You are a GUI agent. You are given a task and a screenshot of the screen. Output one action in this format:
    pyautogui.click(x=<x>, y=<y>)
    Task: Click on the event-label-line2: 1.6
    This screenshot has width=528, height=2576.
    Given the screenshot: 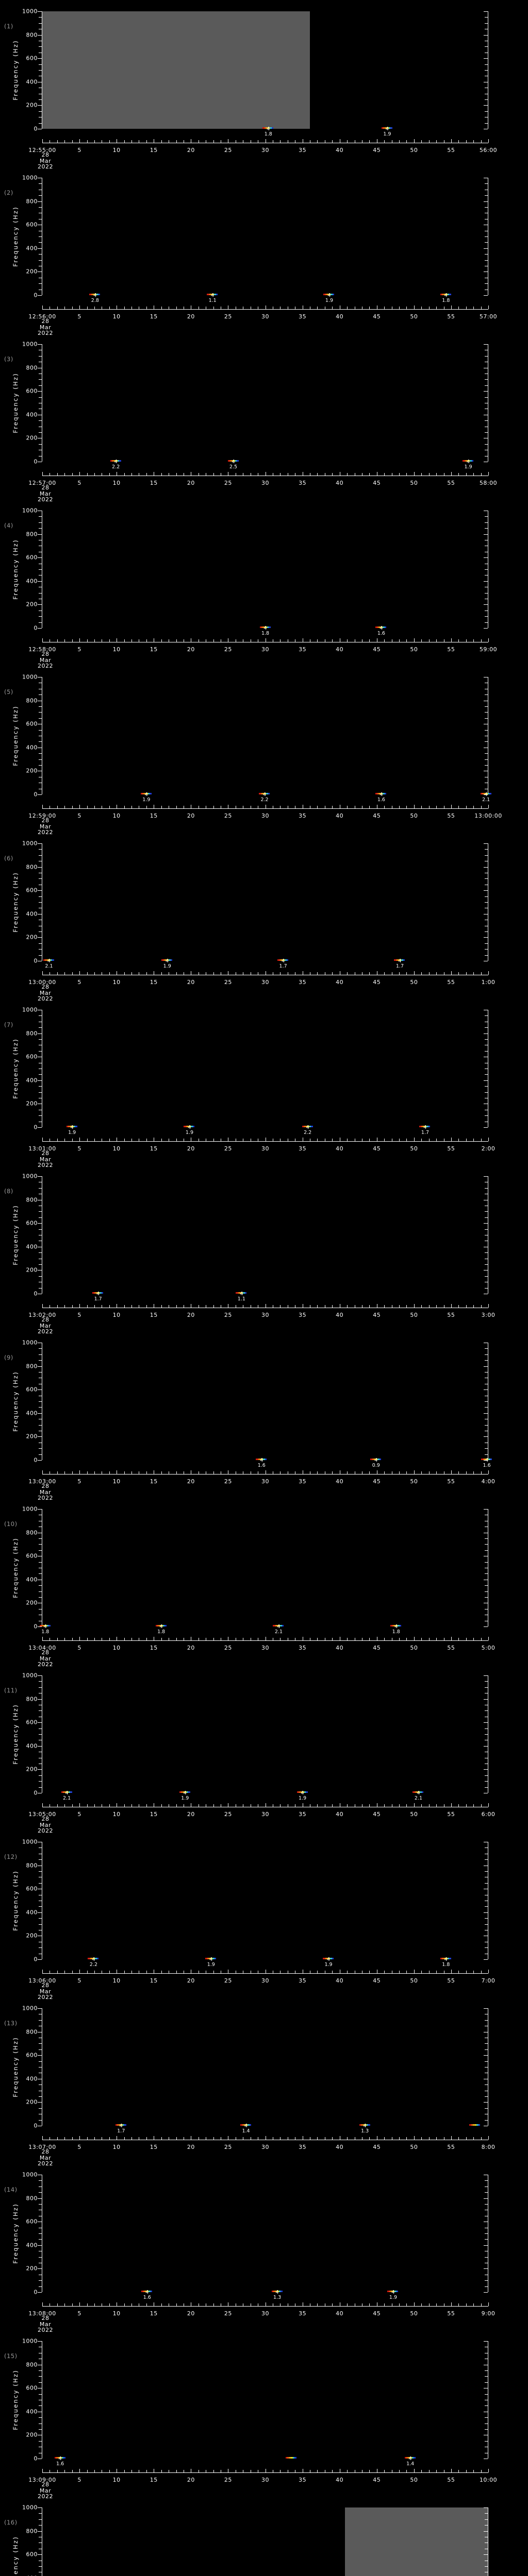 What is the action you would take?
    pyautogui.click(x=487, y=1465)
    